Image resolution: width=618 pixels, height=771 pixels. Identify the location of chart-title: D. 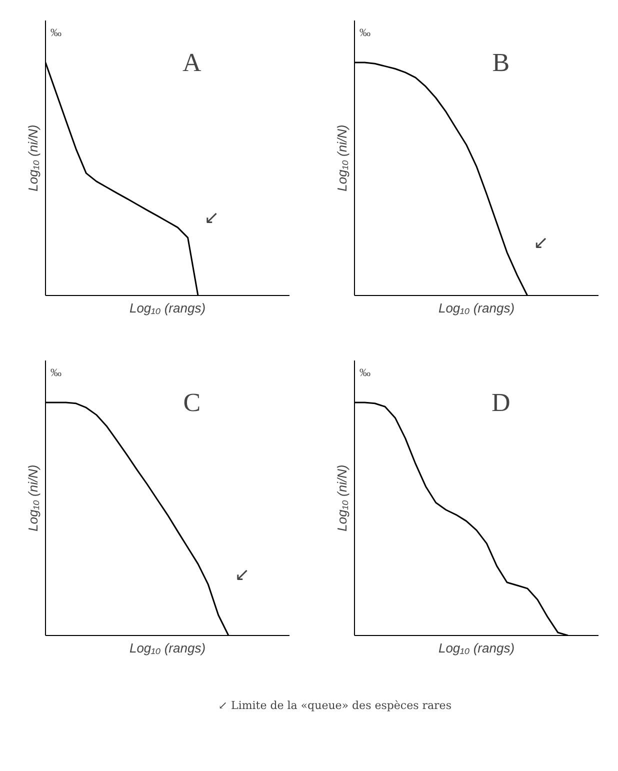
(501, 402).